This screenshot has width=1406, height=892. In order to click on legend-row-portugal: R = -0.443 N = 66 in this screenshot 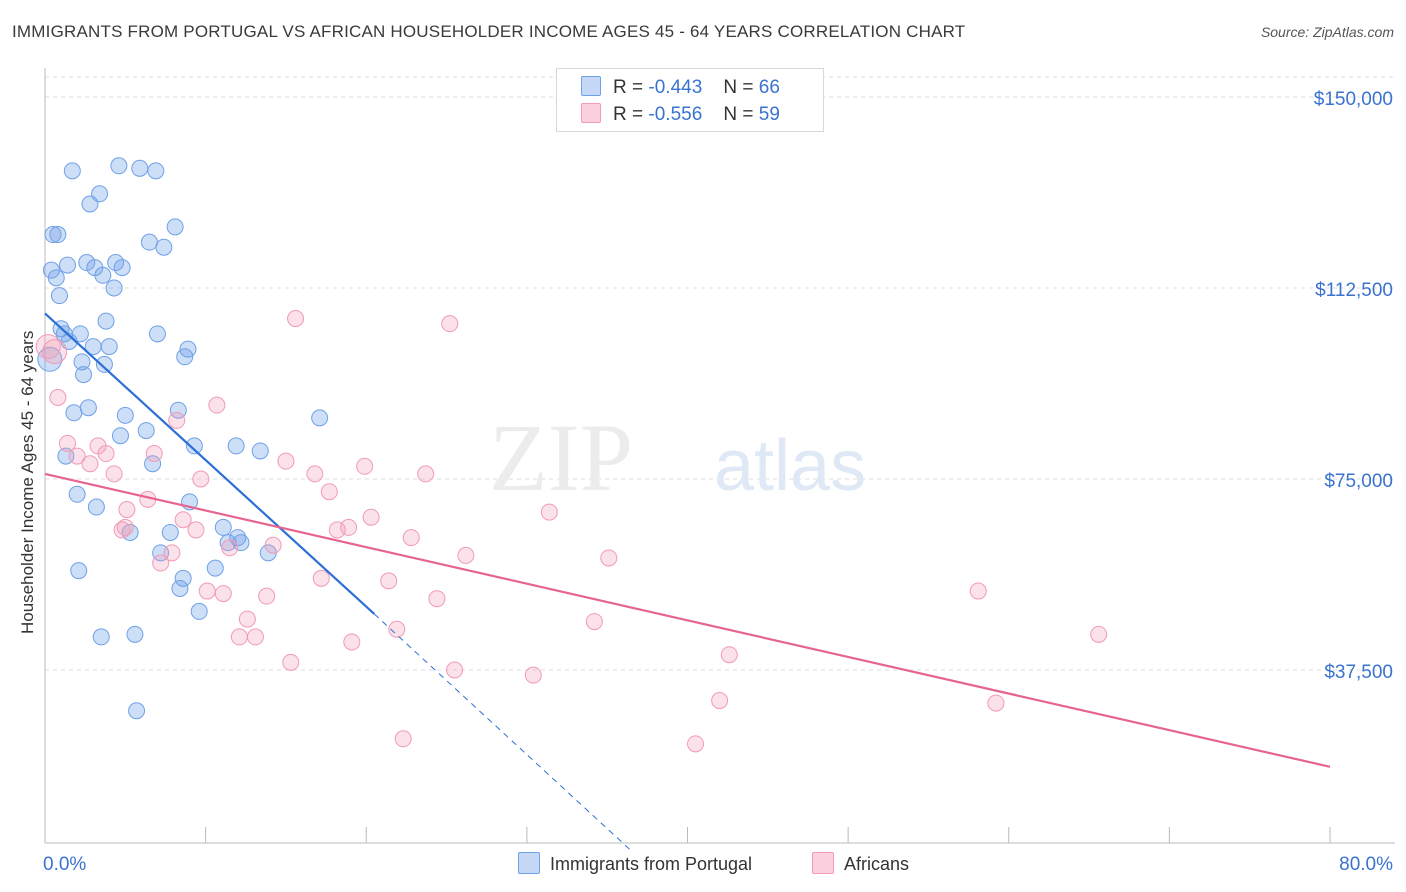, I will do `click(680, 87)`.